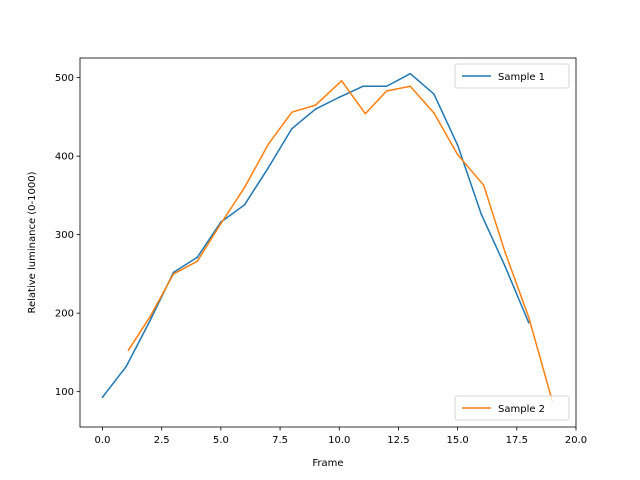  I want to click on y-axis-label: Relative luminance (0-1000), so click(32, 242).